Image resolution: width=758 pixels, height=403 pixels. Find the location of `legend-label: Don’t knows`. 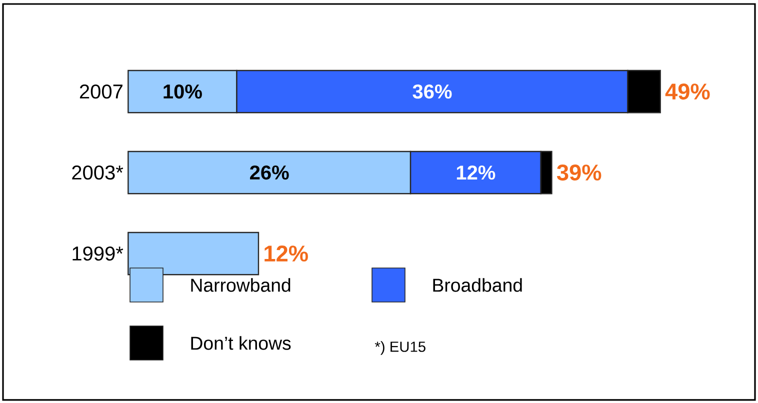

legend-label: Don’t knows is located at coordinates (241, 343).